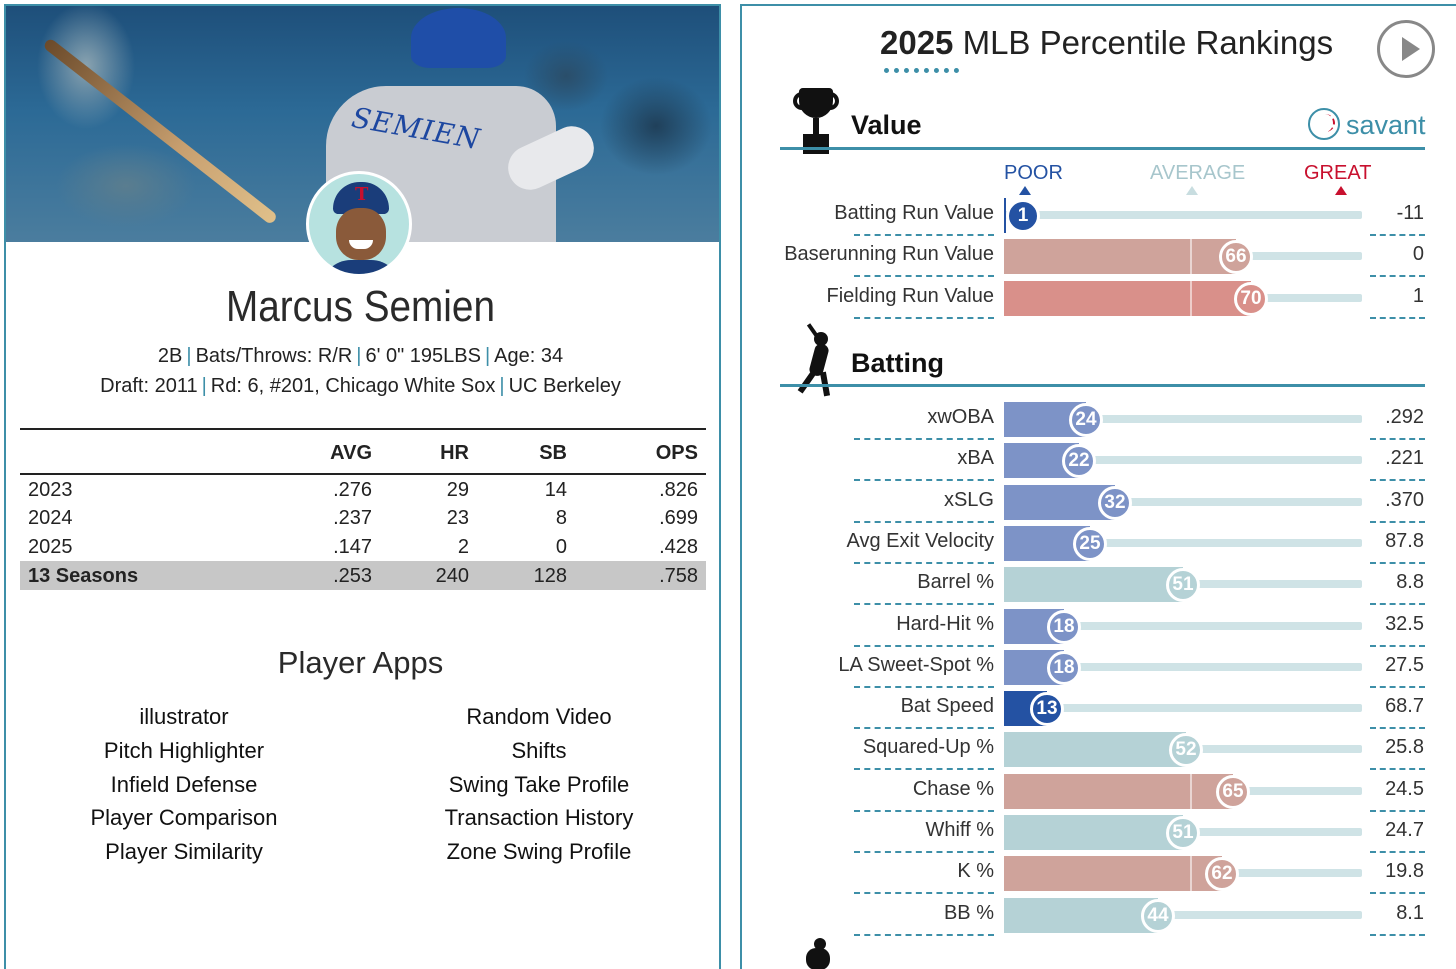 The height and width of the screenshot is (969, 1456). I want to click on app-link-player-similarity: Player Similarity, so click(184, 852).